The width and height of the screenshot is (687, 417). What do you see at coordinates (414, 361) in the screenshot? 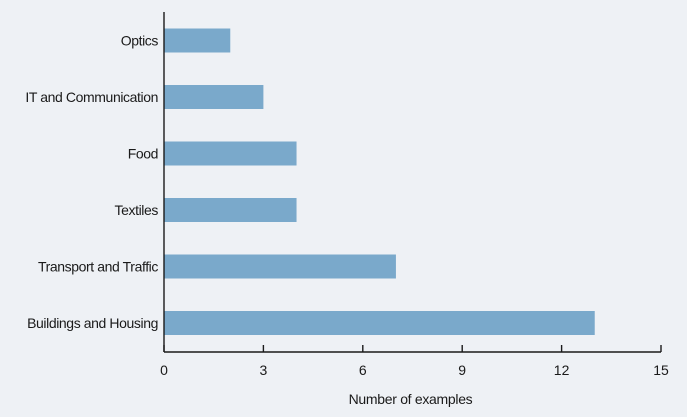
I see `x-axis-ticks: 0 3 6 9 12 15` at bounding box center [414, 361].